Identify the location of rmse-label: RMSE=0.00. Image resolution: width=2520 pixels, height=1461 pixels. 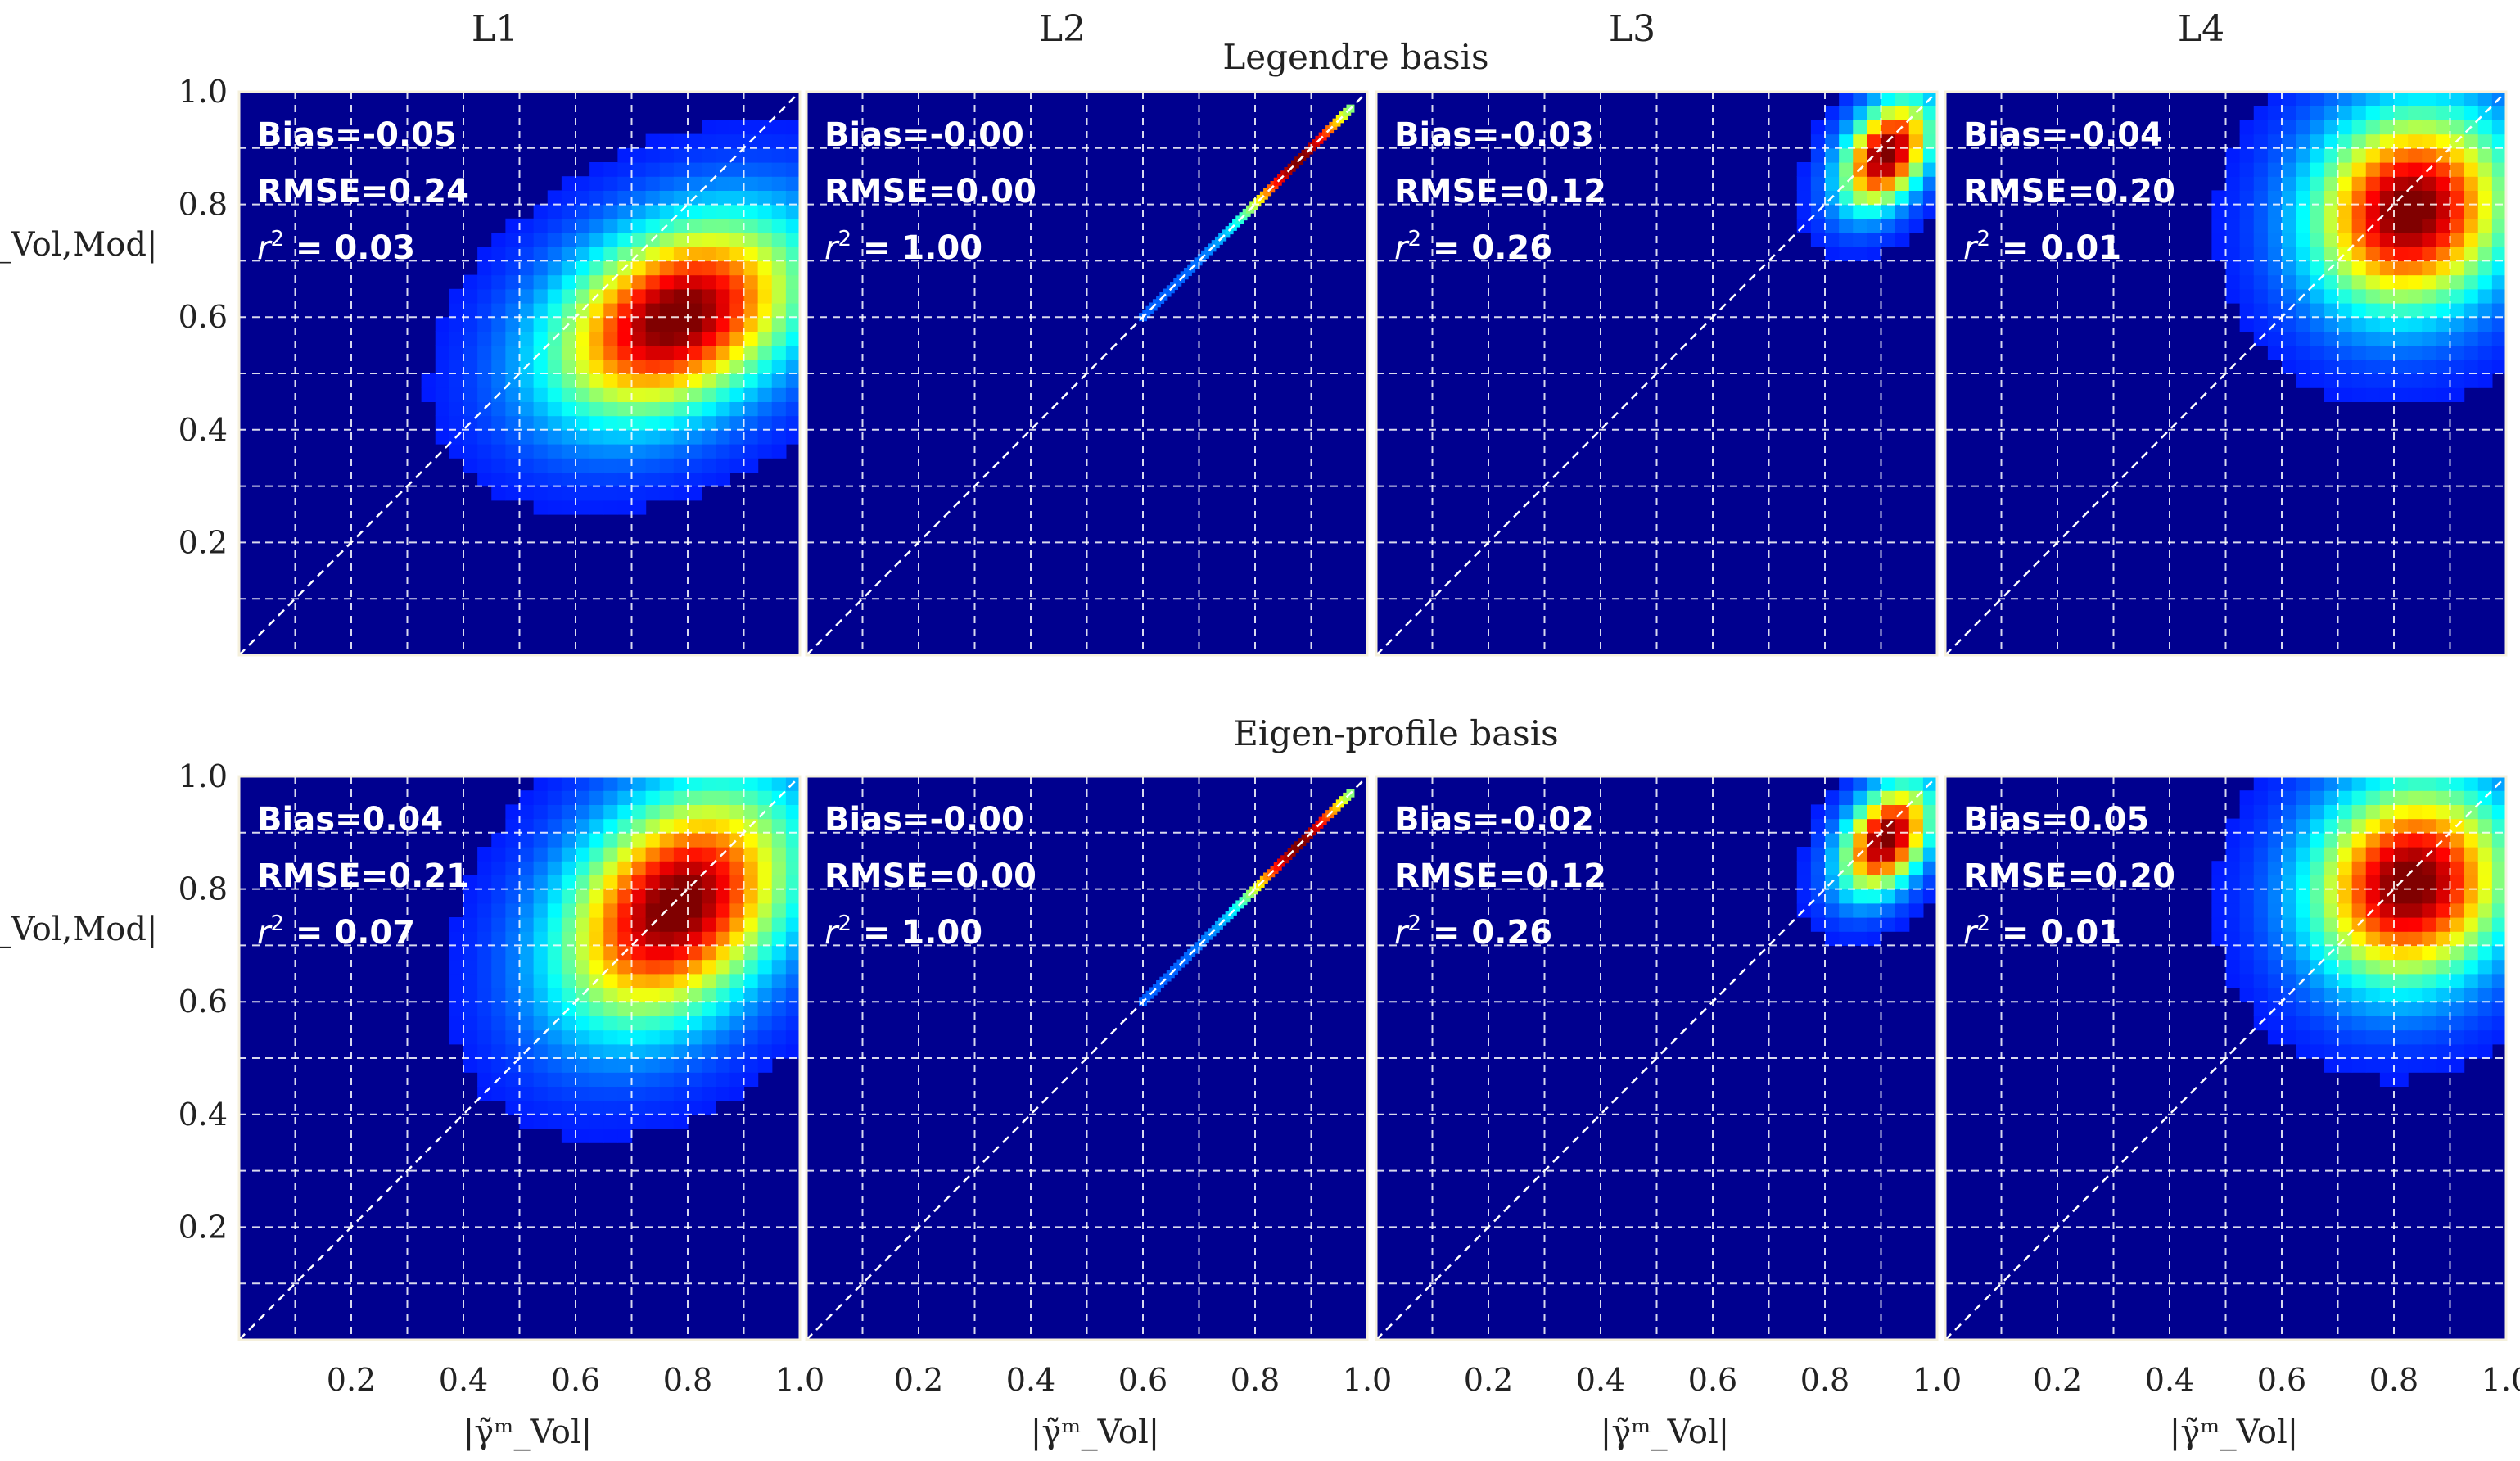
(930, 876).